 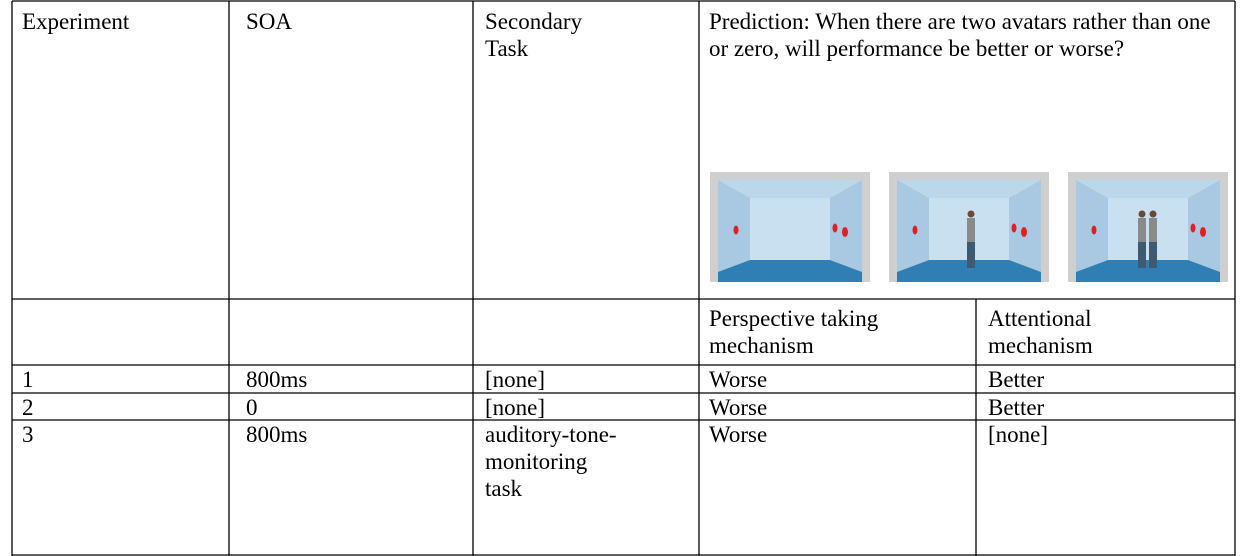 What do you see at coordinates (794, 332) in the screenshot?
I see `subheader-cell: Perspective taking mechanism` at bounding box center [794, 332].